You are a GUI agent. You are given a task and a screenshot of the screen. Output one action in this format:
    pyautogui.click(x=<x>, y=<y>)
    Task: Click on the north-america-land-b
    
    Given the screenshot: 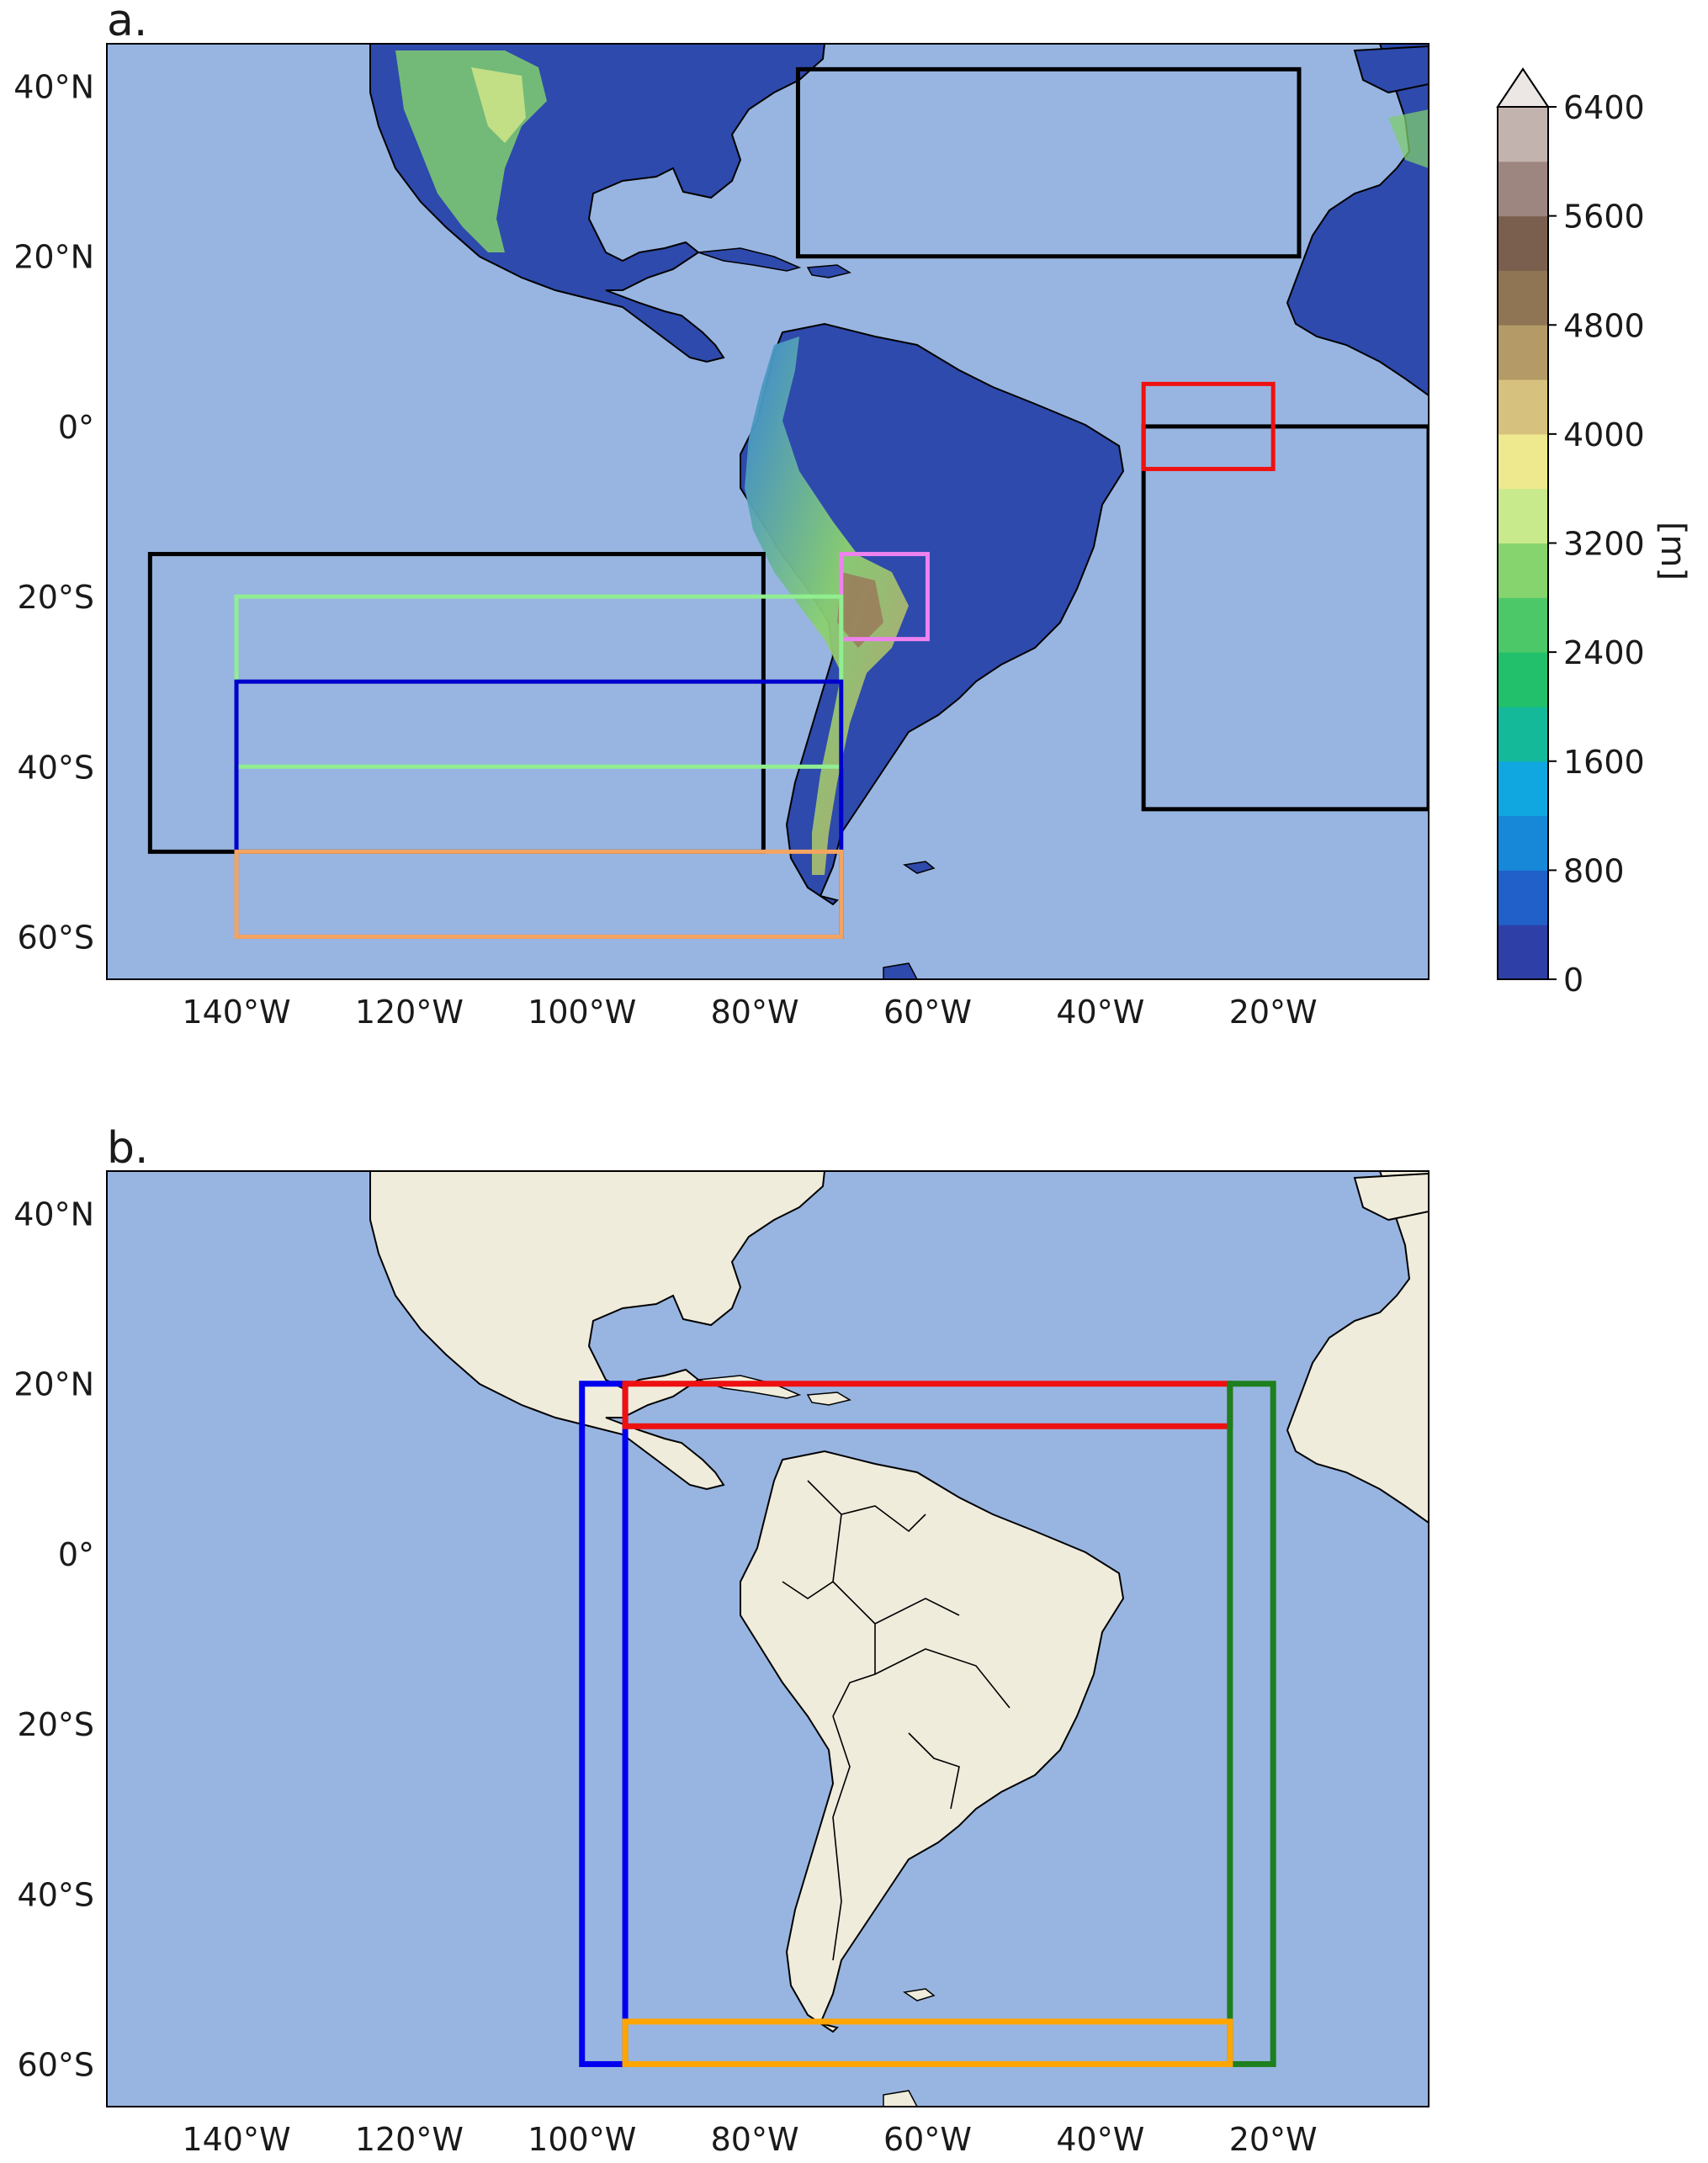 What is the action you would take?
    pyautogui.click(x=597, y=1331)
    